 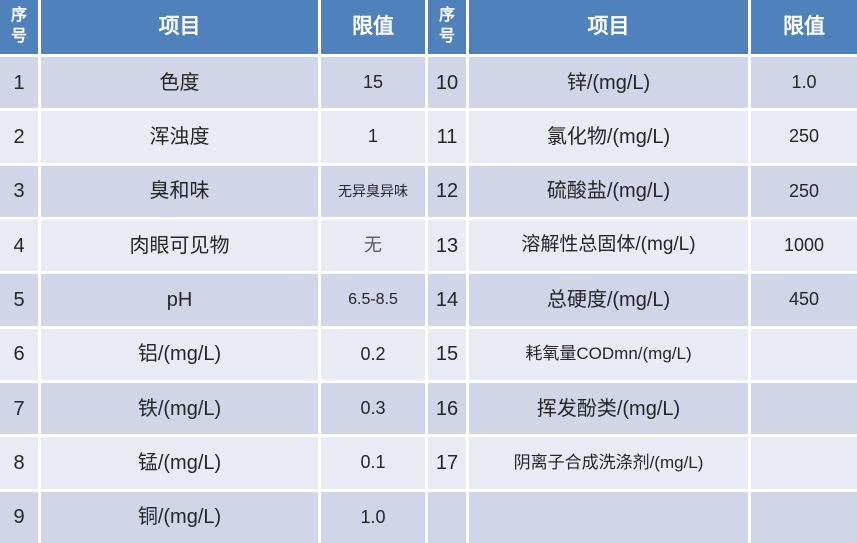 What do you see at coordinates (608, 27) in the screenshot?
I see `header-item-right: 项目` at bounding box center [608, 27].